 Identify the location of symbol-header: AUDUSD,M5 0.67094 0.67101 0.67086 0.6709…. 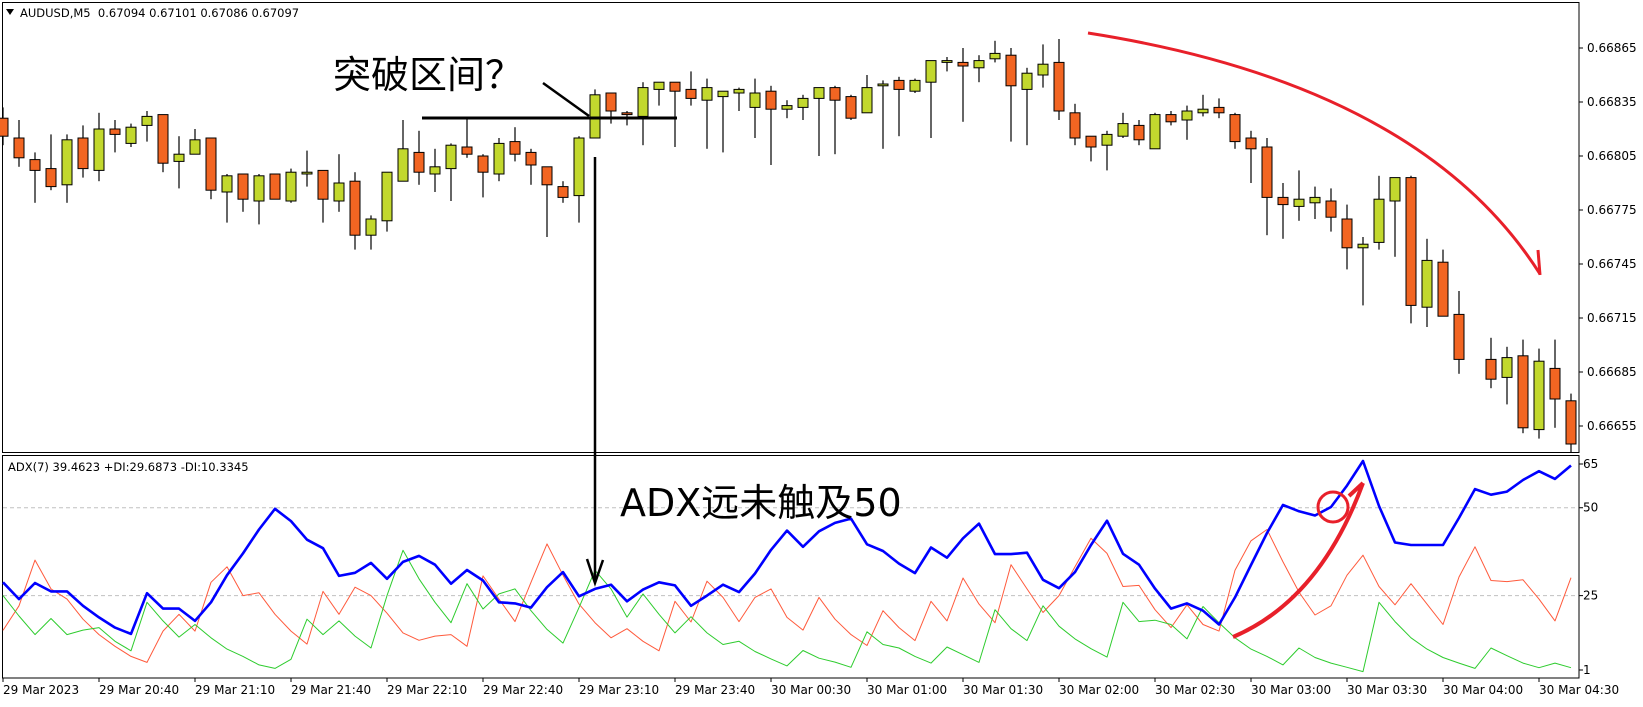
(159, 13).